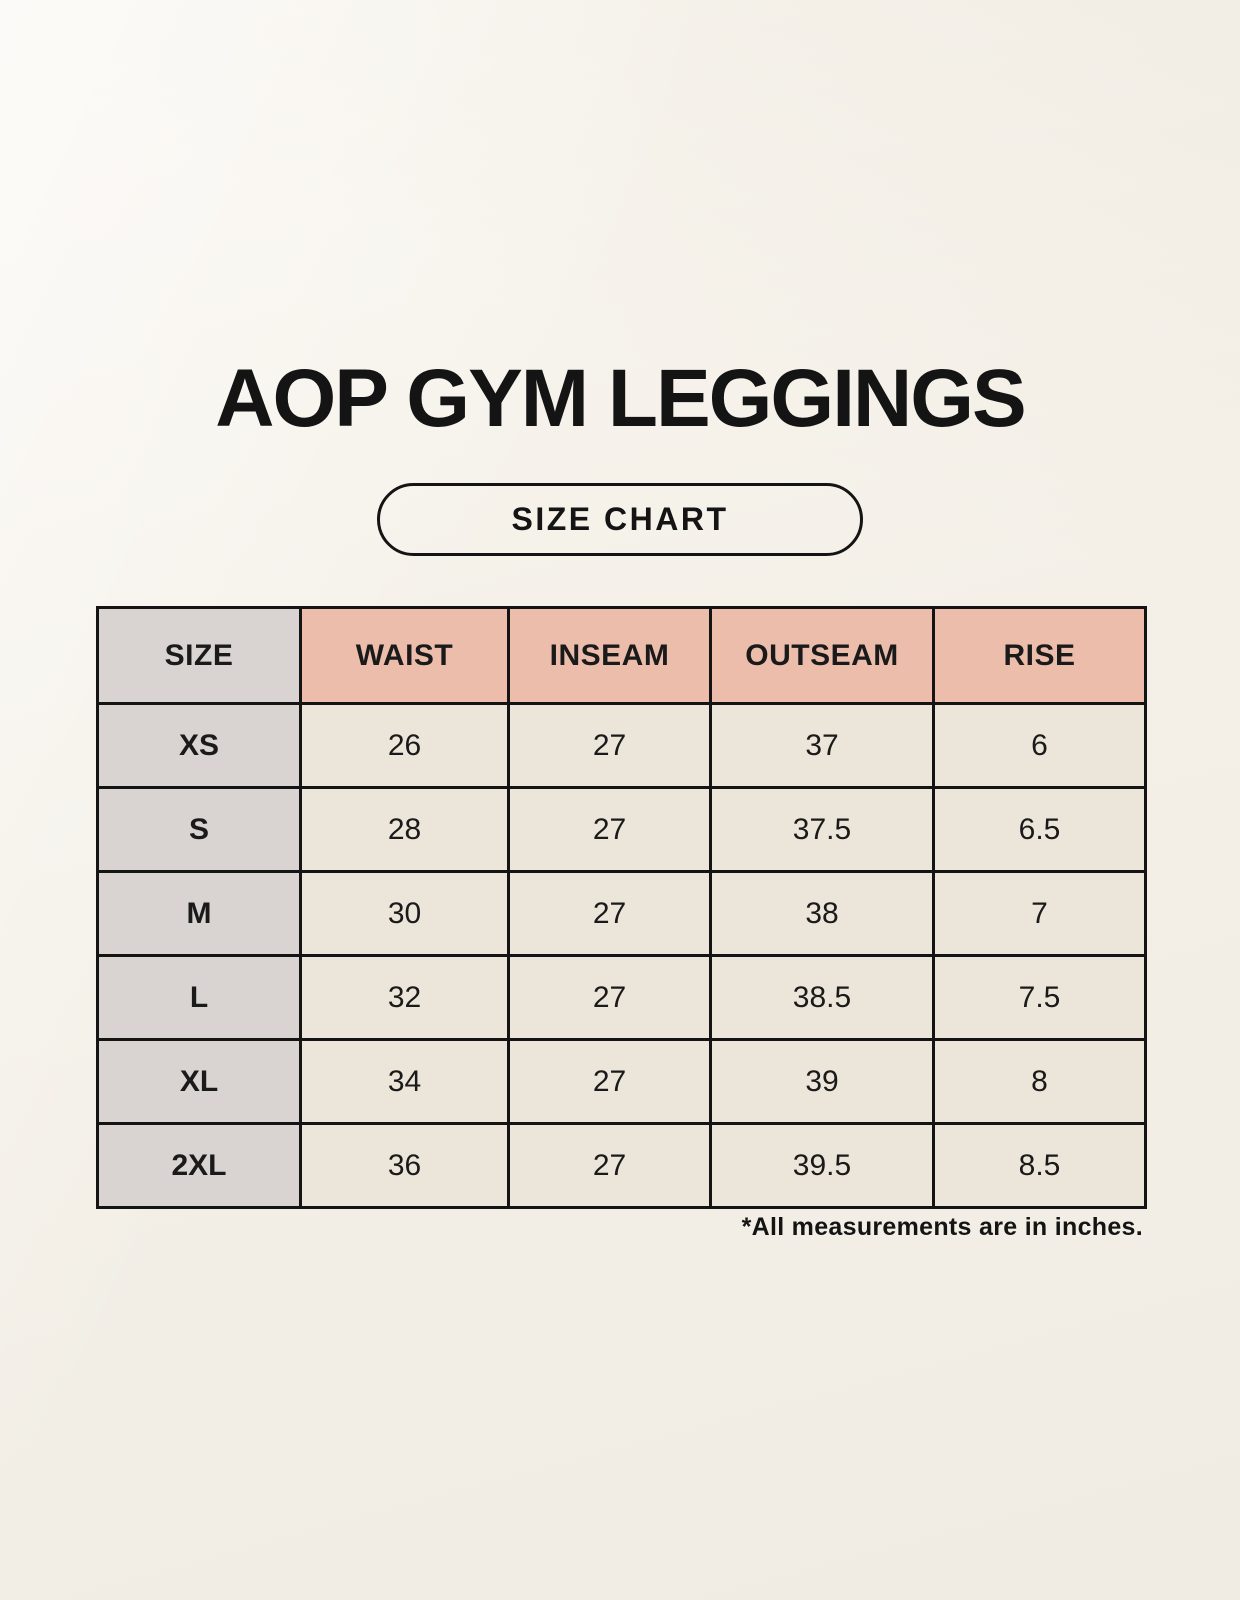 This screenshot has height=1600, width=1240. I want to click on measurement-cell: 36, so click(404, 1165).